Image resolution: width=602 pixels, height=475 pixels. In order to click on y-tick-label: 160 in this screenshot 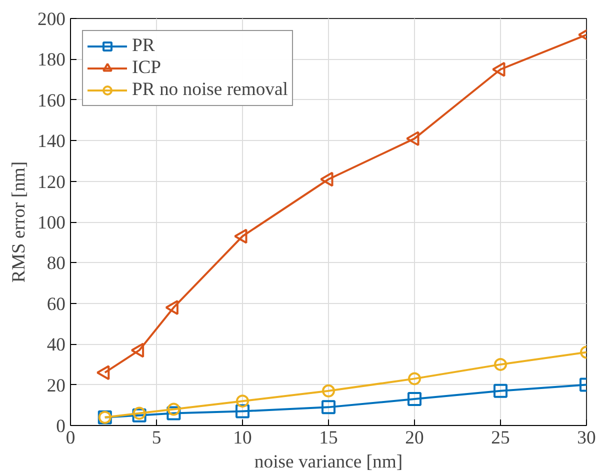, I will do `click(52, 101)`.